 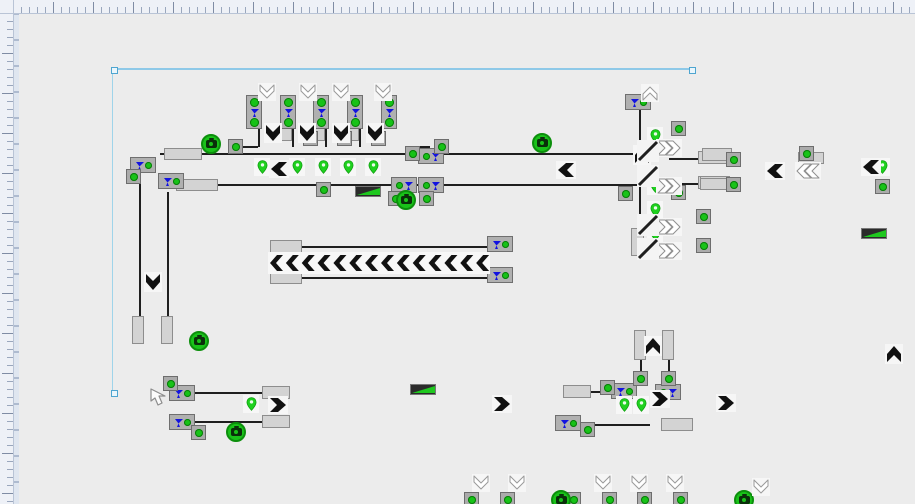 What do you see at coordinates (806, 153) in the screenshot?
I see `node-east-far` at bounding box center [806, 153].